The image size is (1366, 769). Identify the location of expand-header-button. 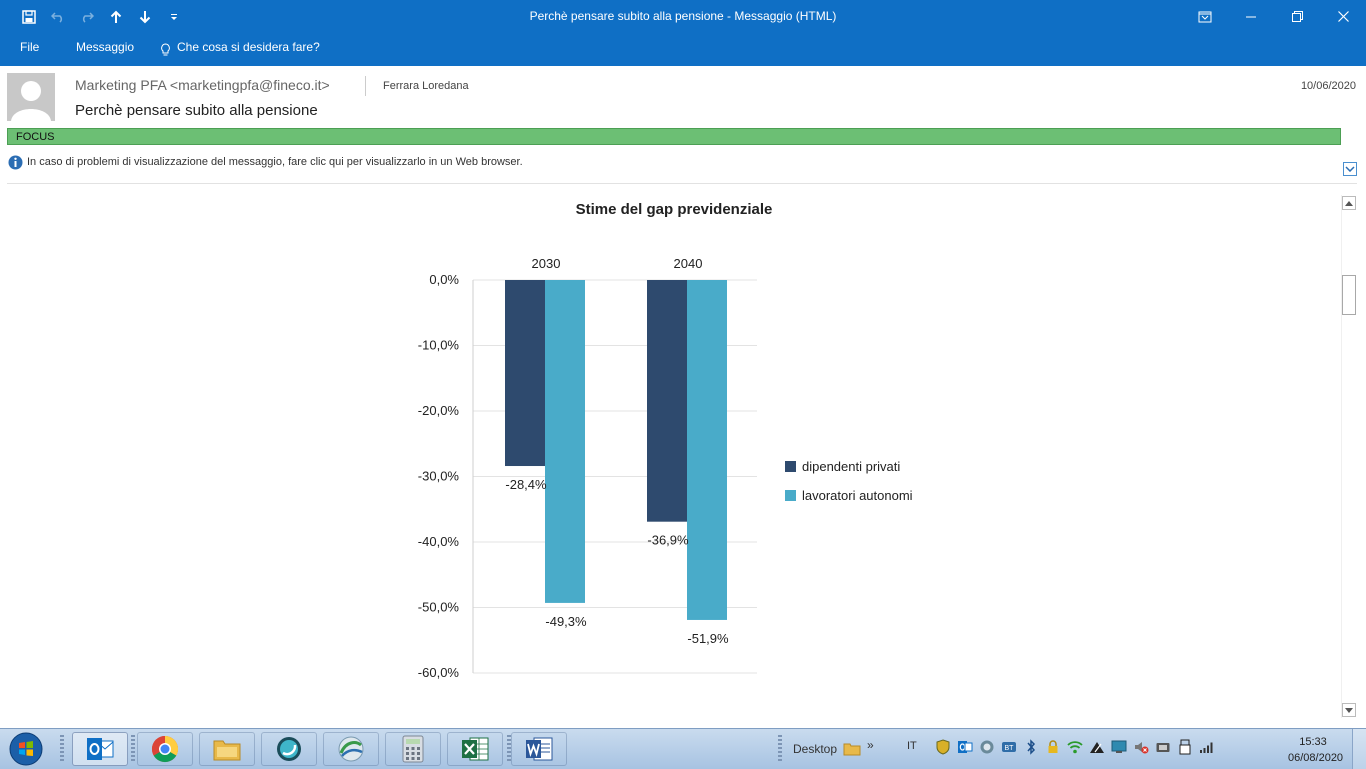
(1350, 169).